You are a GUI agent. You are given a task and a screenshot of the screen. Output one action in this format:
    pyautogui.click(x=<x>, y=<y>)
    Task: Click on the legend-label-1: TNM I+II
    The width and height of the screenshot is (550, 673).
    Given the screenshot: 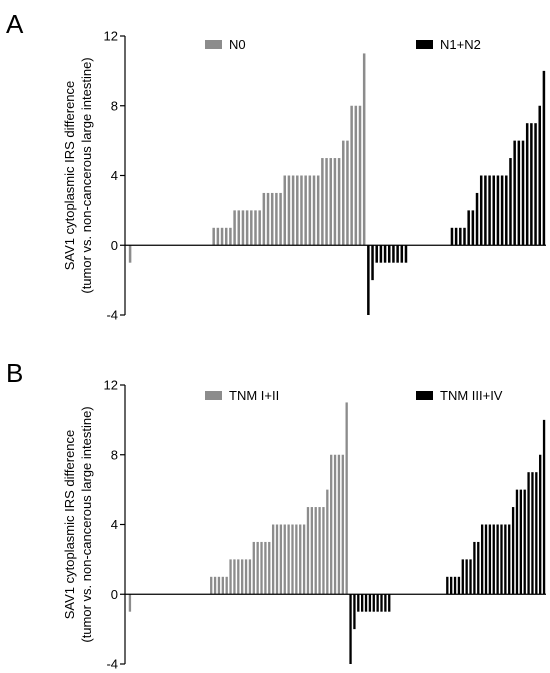 What is the action you would take?
    pyautogui.click(x=254, y=395)
    